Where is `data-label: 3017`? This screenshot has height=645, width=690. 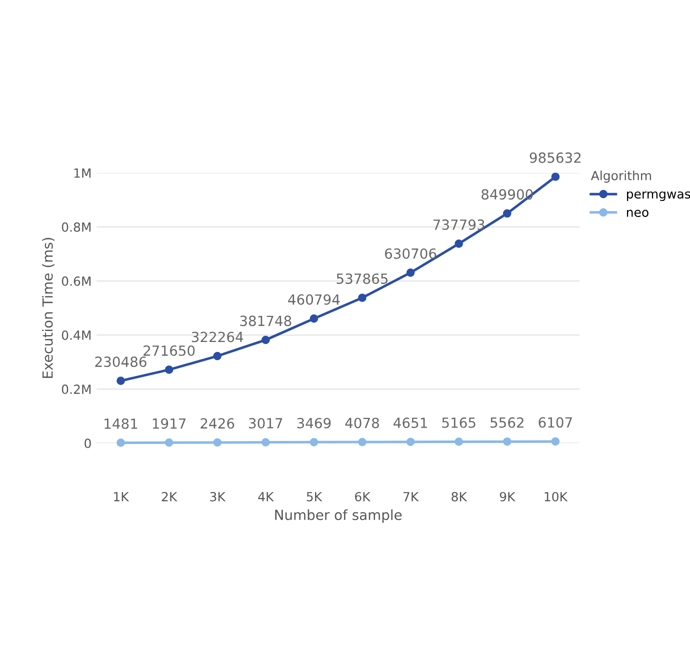 data-label: 3017 is located at coordinates (265, 423).